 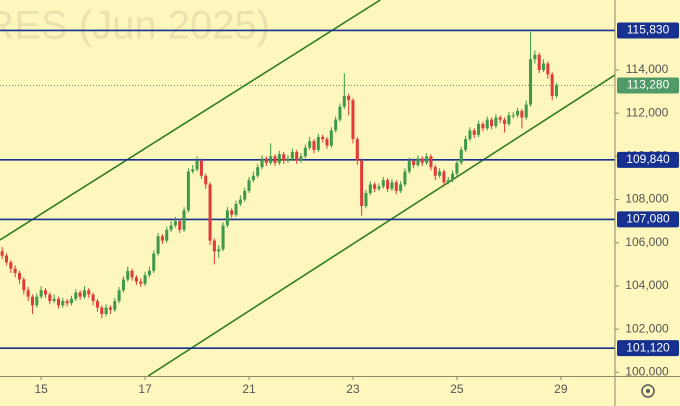 What do you see at coordinates (249, 389) in the screenshot?
I see `x-tick-label: 21` at bounding box center [249, 389].